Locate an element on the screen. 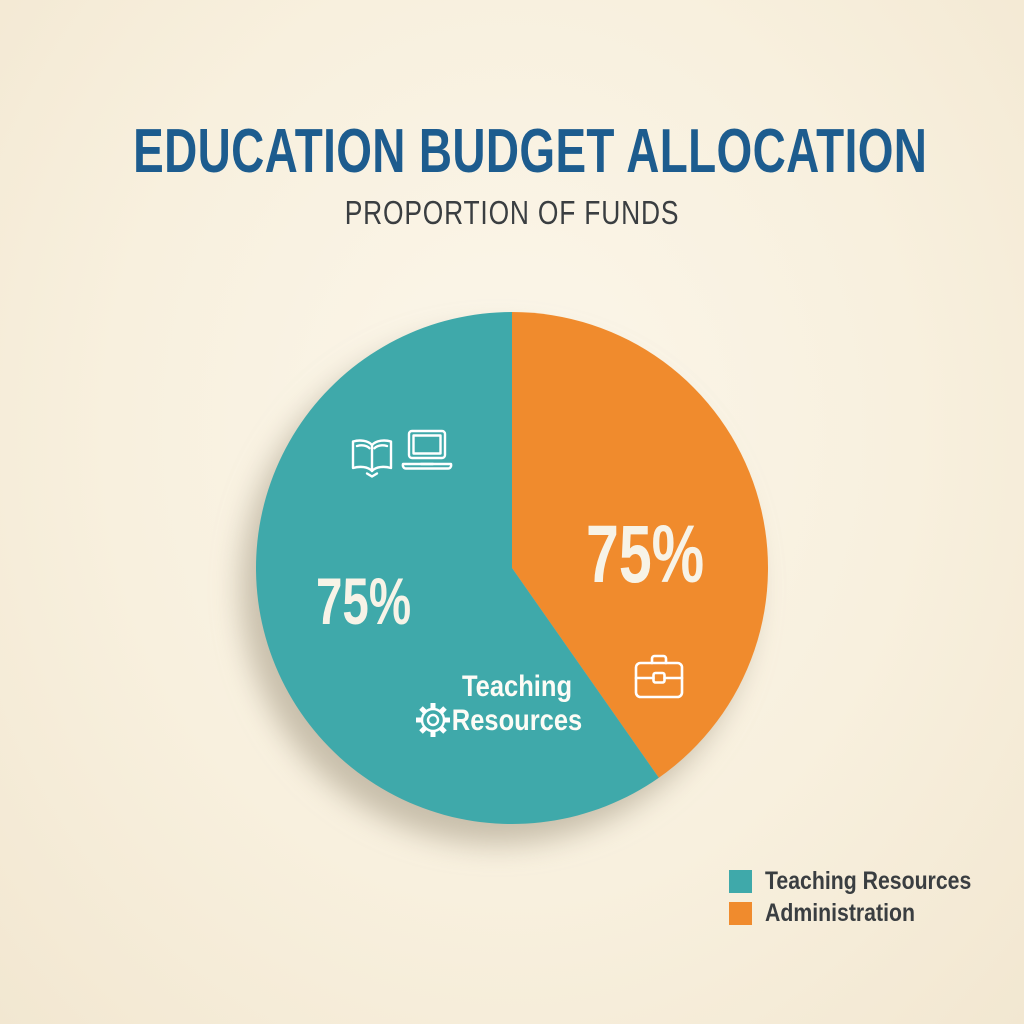 Image resolution: width=1024 pixels, height=1024 pixels. open-book-icon is located at coordinates (372, 457).